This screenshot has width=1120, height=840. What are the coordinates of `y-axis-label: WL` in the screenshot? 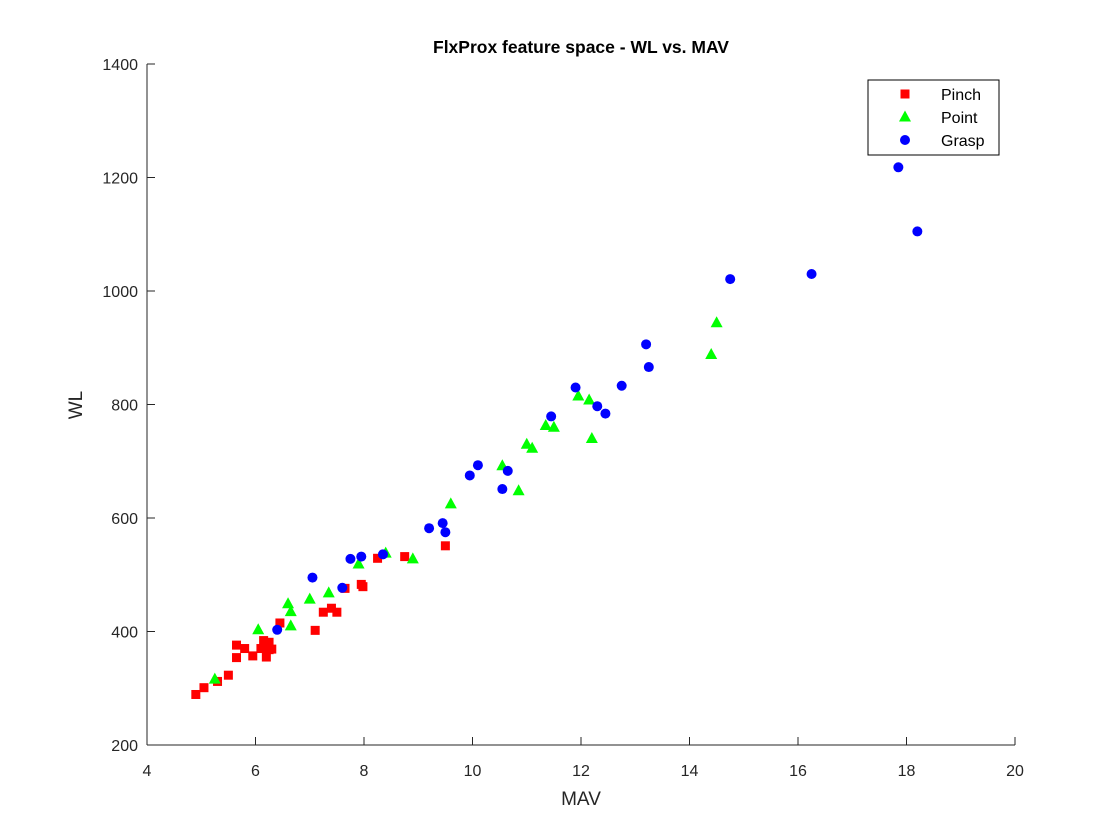 It's located at (76, 405).